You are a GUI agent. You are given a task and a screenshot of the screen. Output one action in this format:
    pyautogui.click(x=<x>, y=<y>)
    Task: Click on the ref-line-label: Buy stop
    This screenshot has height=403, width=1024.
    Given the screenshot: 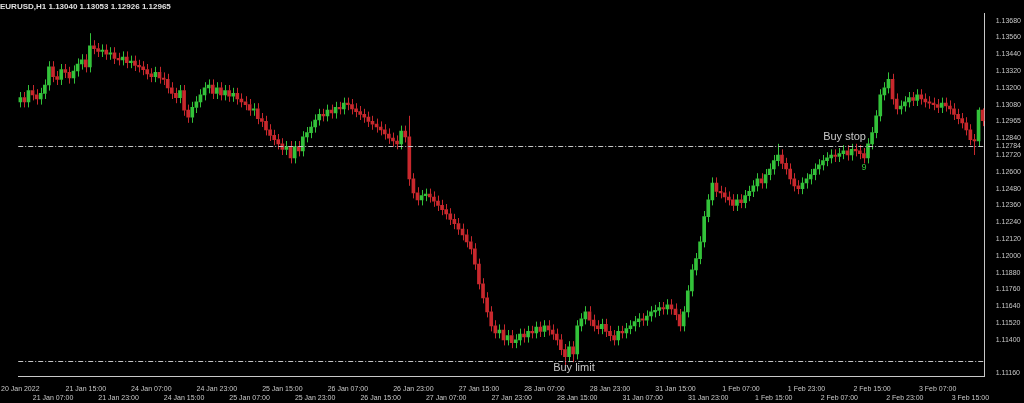 What is the action you would take?
    pyautogui.click(x=844, y=136)
    